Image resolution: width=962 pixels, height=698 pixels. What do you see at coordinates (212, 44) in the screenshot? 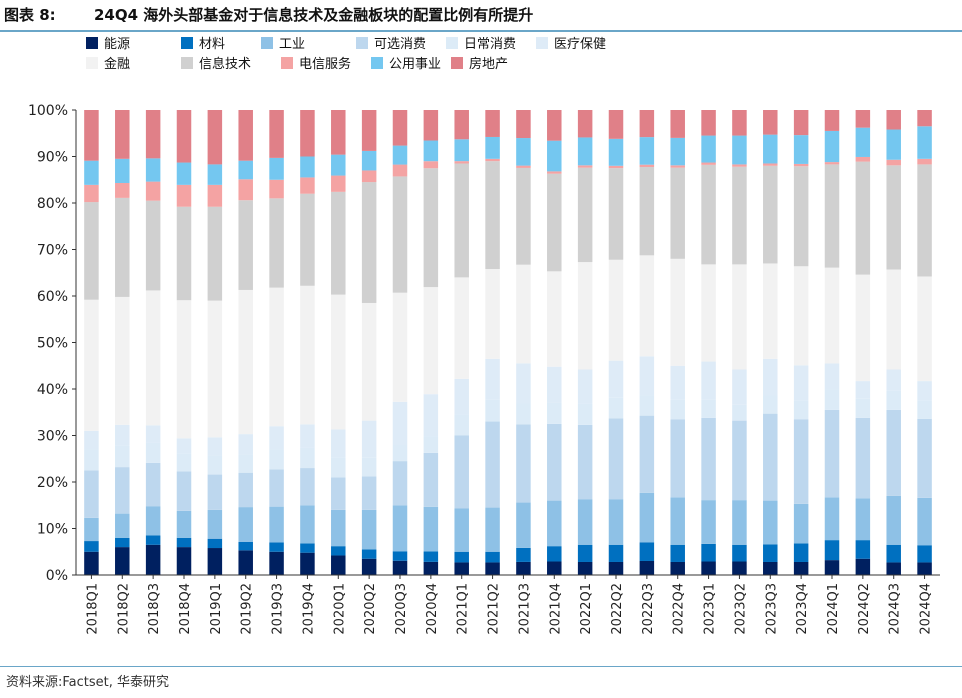
I see `legend-label: 材料` at bounding box center [212, 44].